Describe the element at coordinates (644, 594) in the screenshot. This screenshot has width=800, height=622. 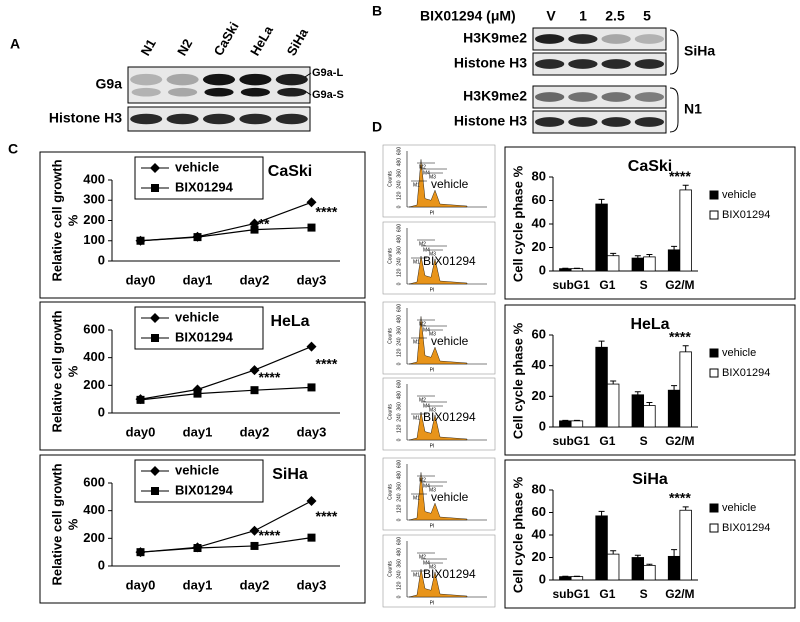
I see `x-tick-label: S` at that location.